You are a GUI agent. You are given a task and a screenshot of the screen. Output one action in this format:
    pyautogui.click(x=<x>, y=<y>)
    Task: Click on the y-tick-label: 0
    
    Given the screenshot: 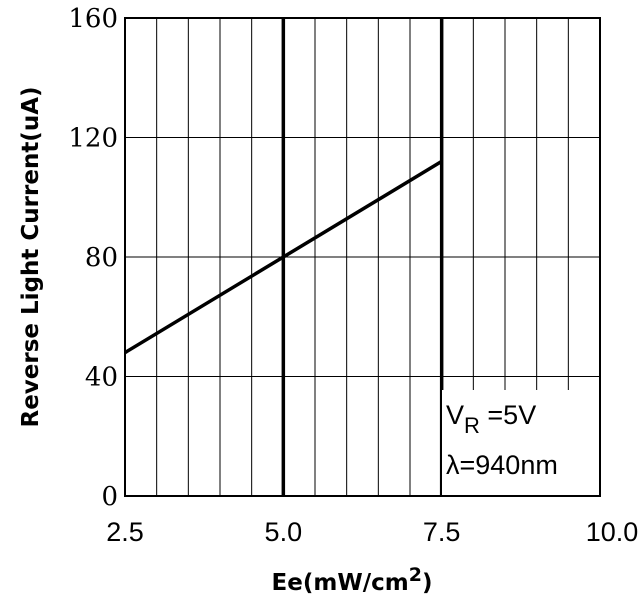 What is the action you would take?
    pyautogui.click(x=109, y=497)
    